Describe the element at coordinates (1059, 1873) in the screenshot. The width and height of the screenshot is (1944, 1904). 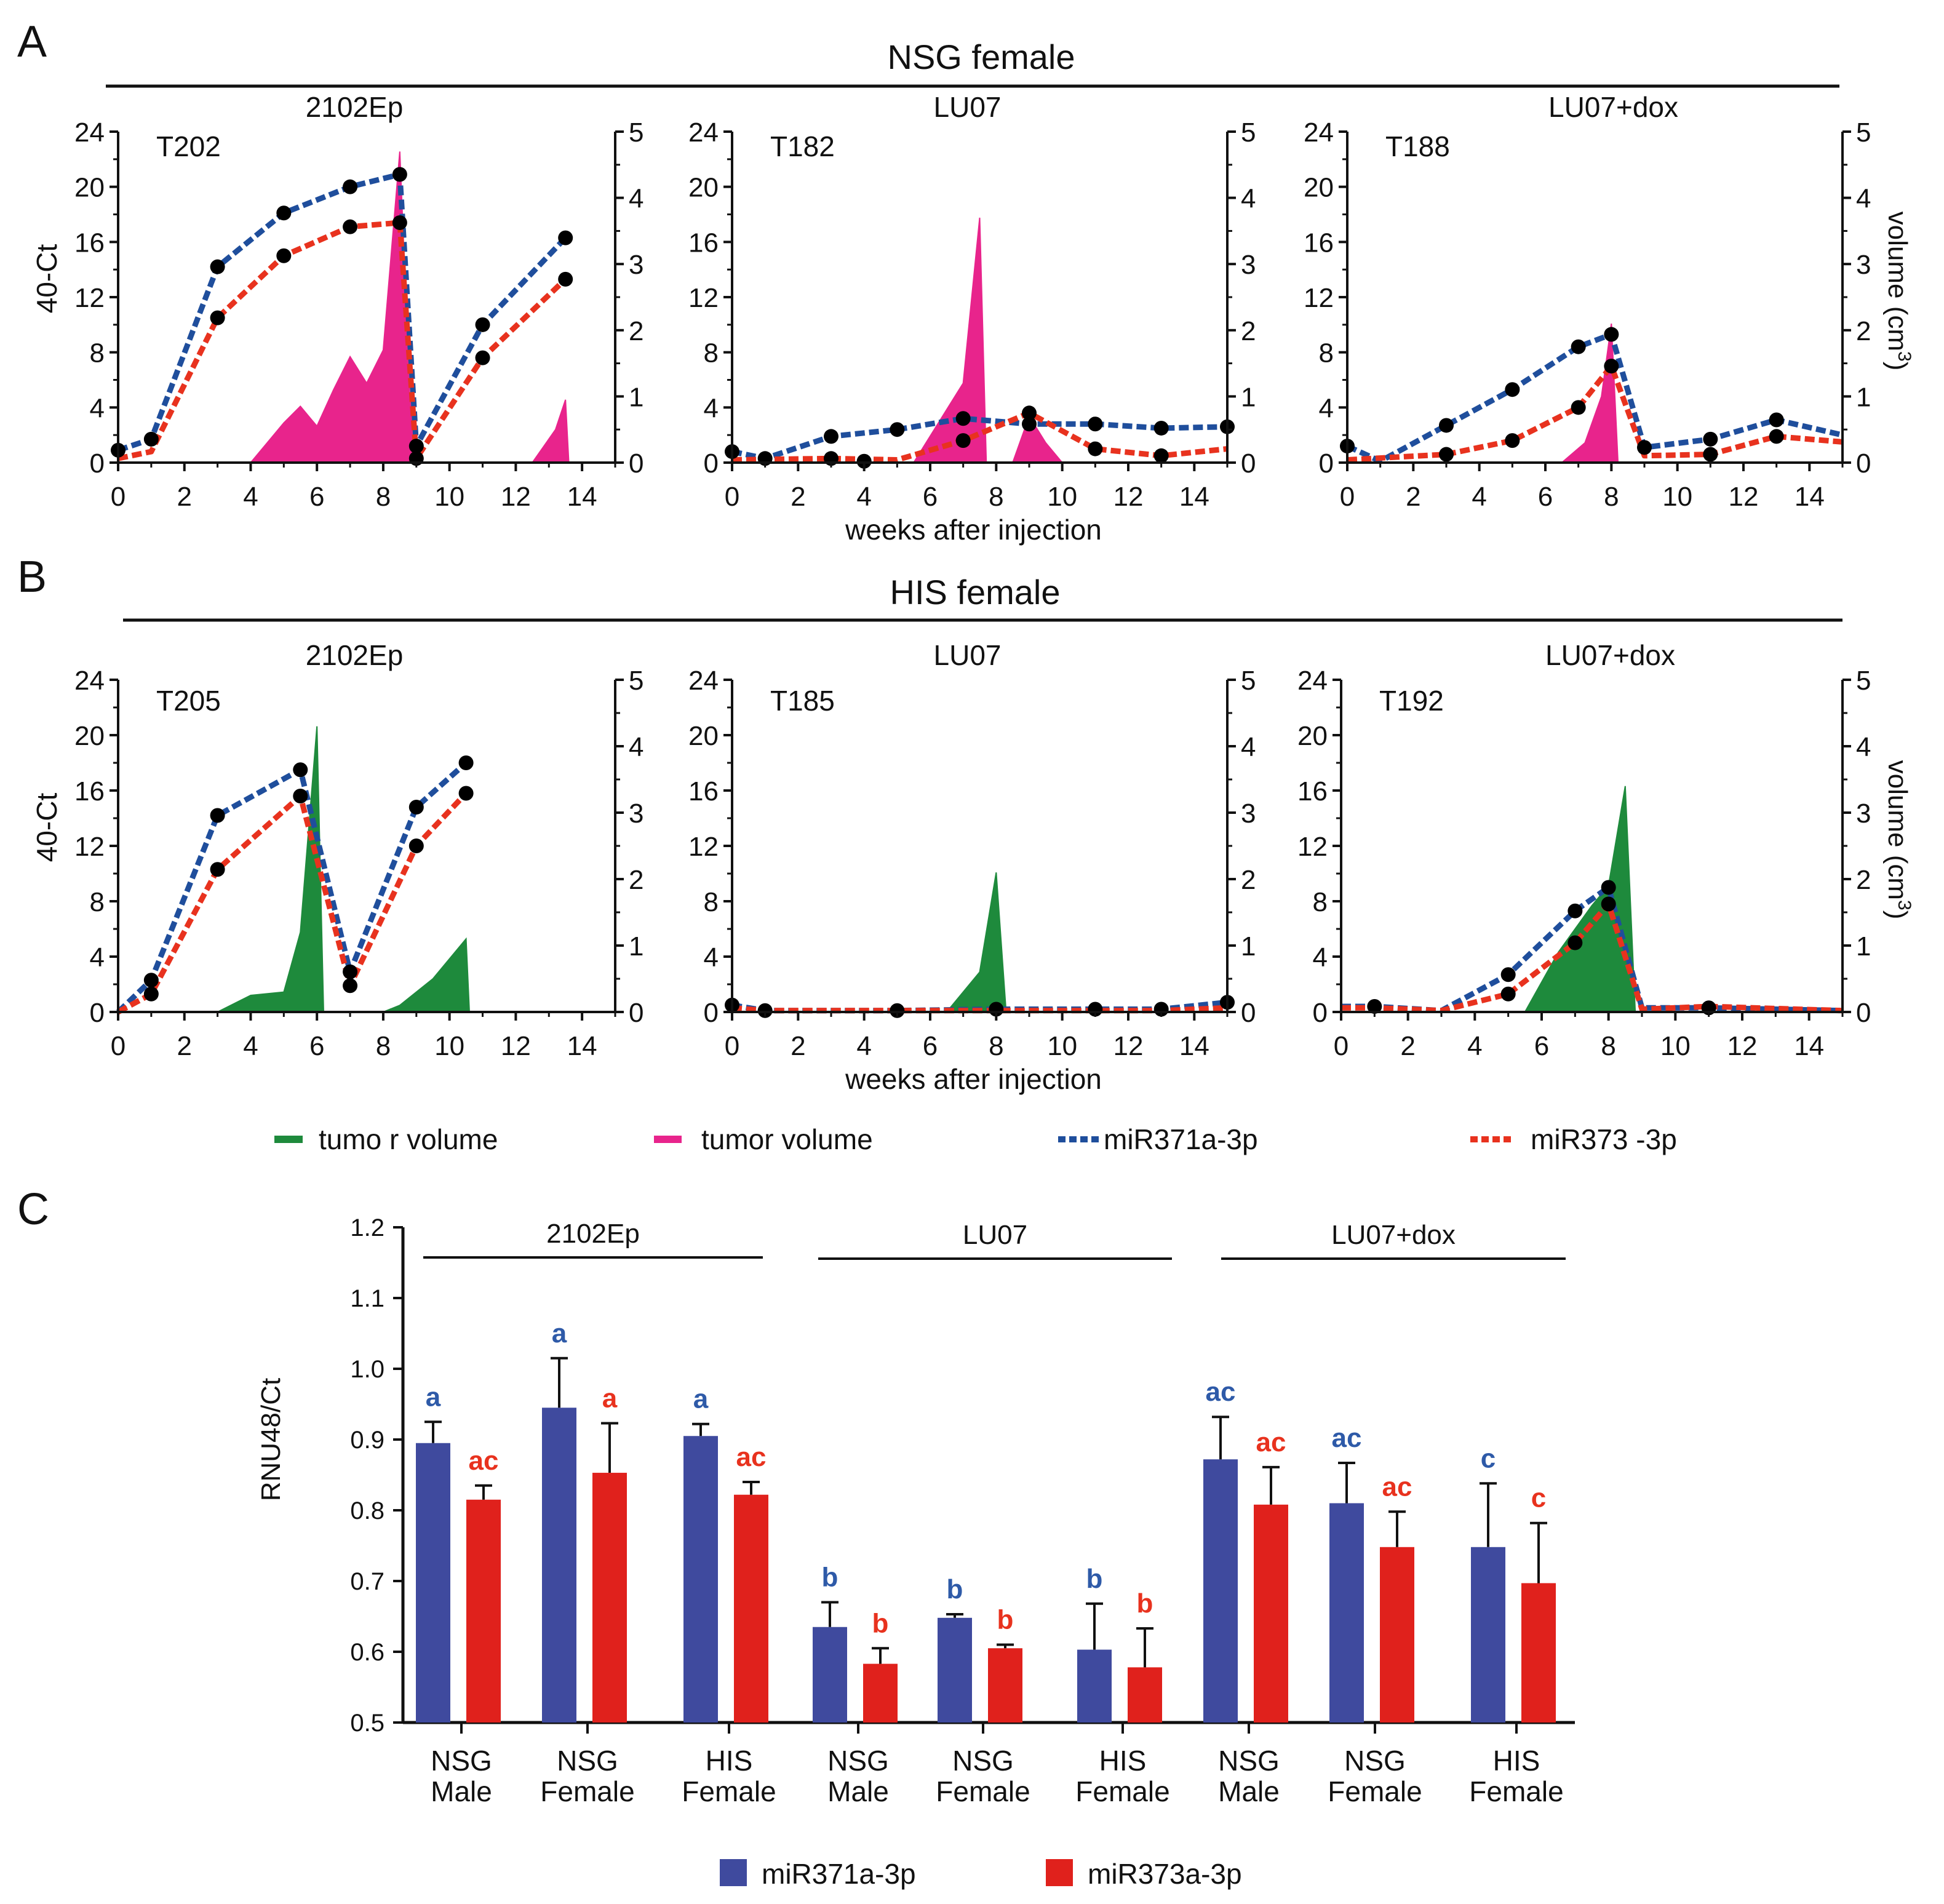
I see `legend-c-red-swatch` at that location.